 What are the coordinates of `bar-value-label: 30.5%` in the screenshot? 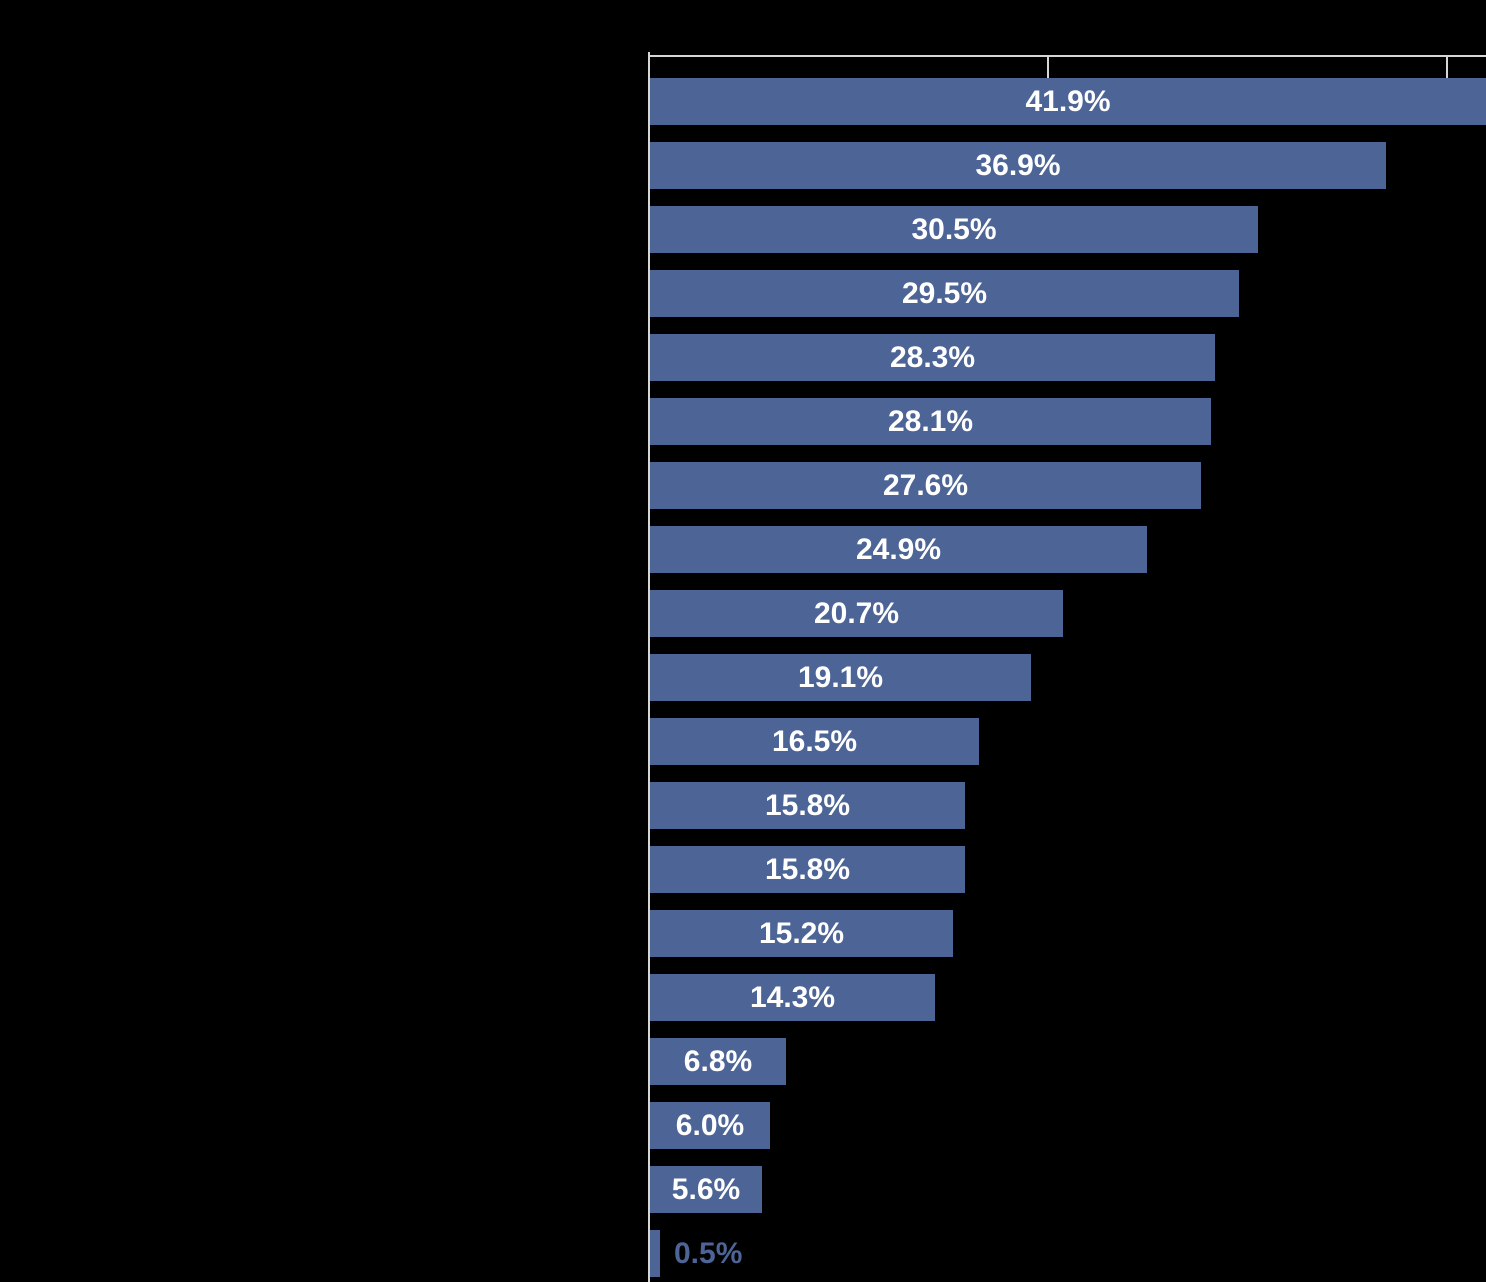 It's located at (954, 229).